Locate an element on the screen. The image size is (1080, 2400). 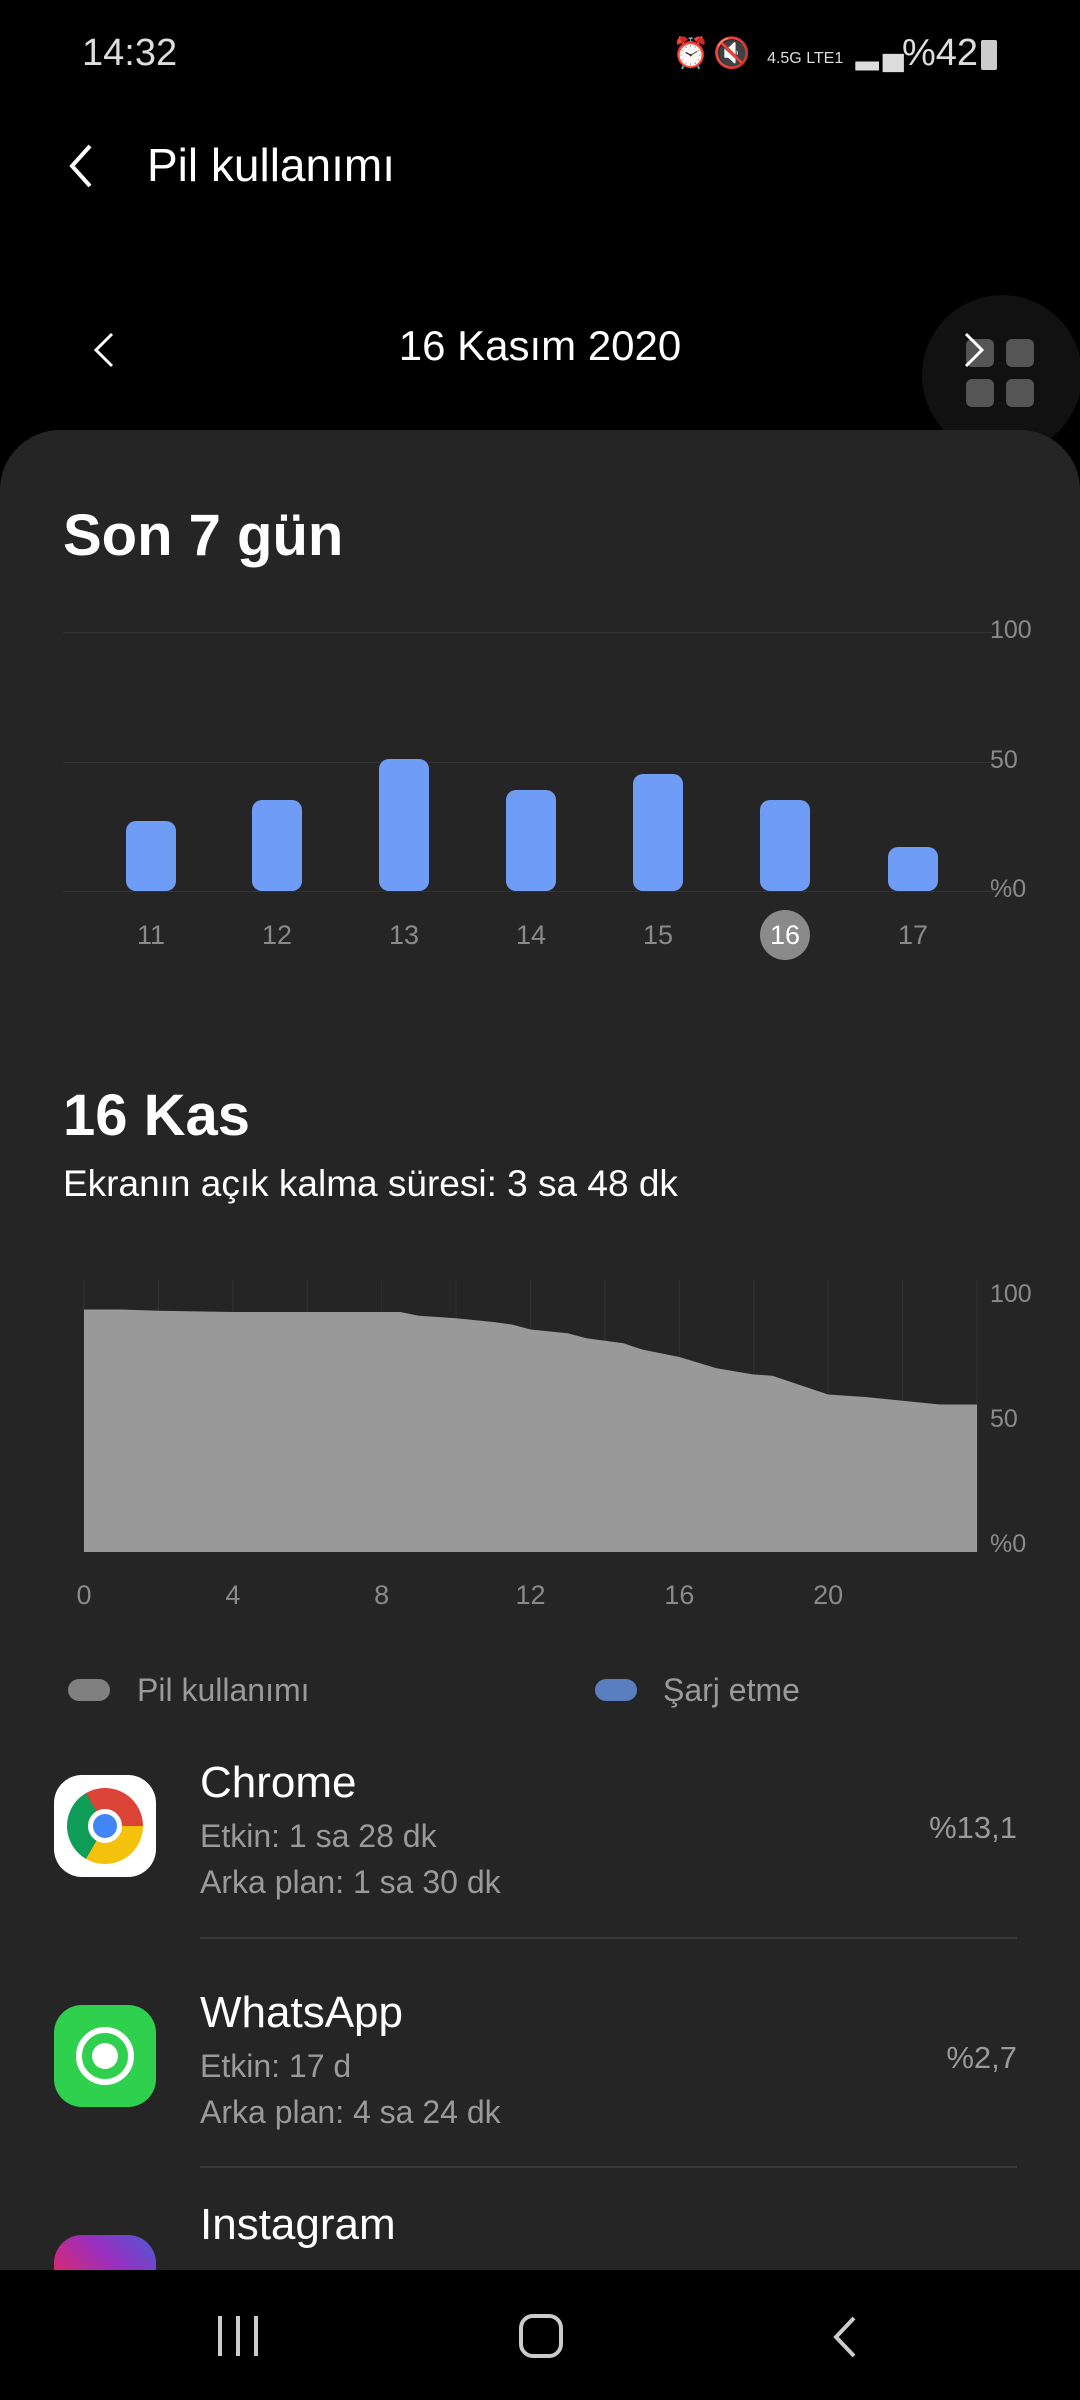
weekly-title: Son 7 gün is located at coordinates (203, 535).